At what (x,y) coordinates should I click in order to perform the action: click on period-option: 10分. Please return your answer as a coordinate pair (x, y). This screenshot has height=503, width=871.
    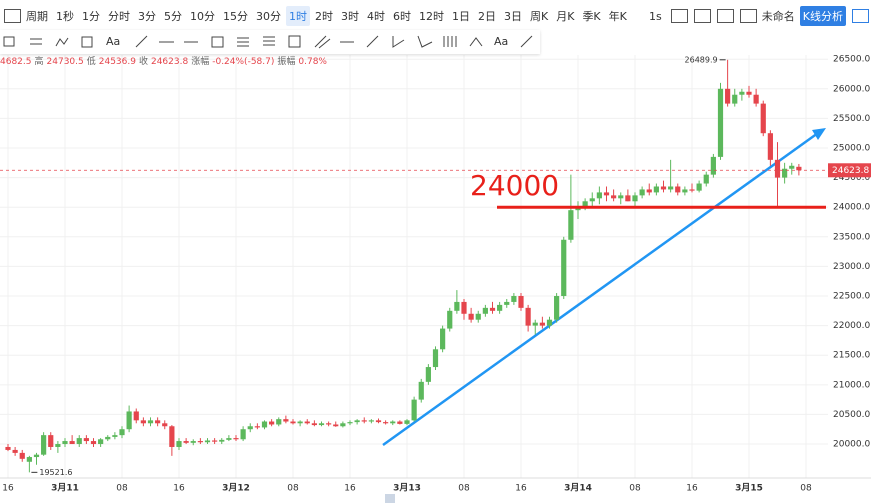
    Looking at the image, I should click on (202, 16).